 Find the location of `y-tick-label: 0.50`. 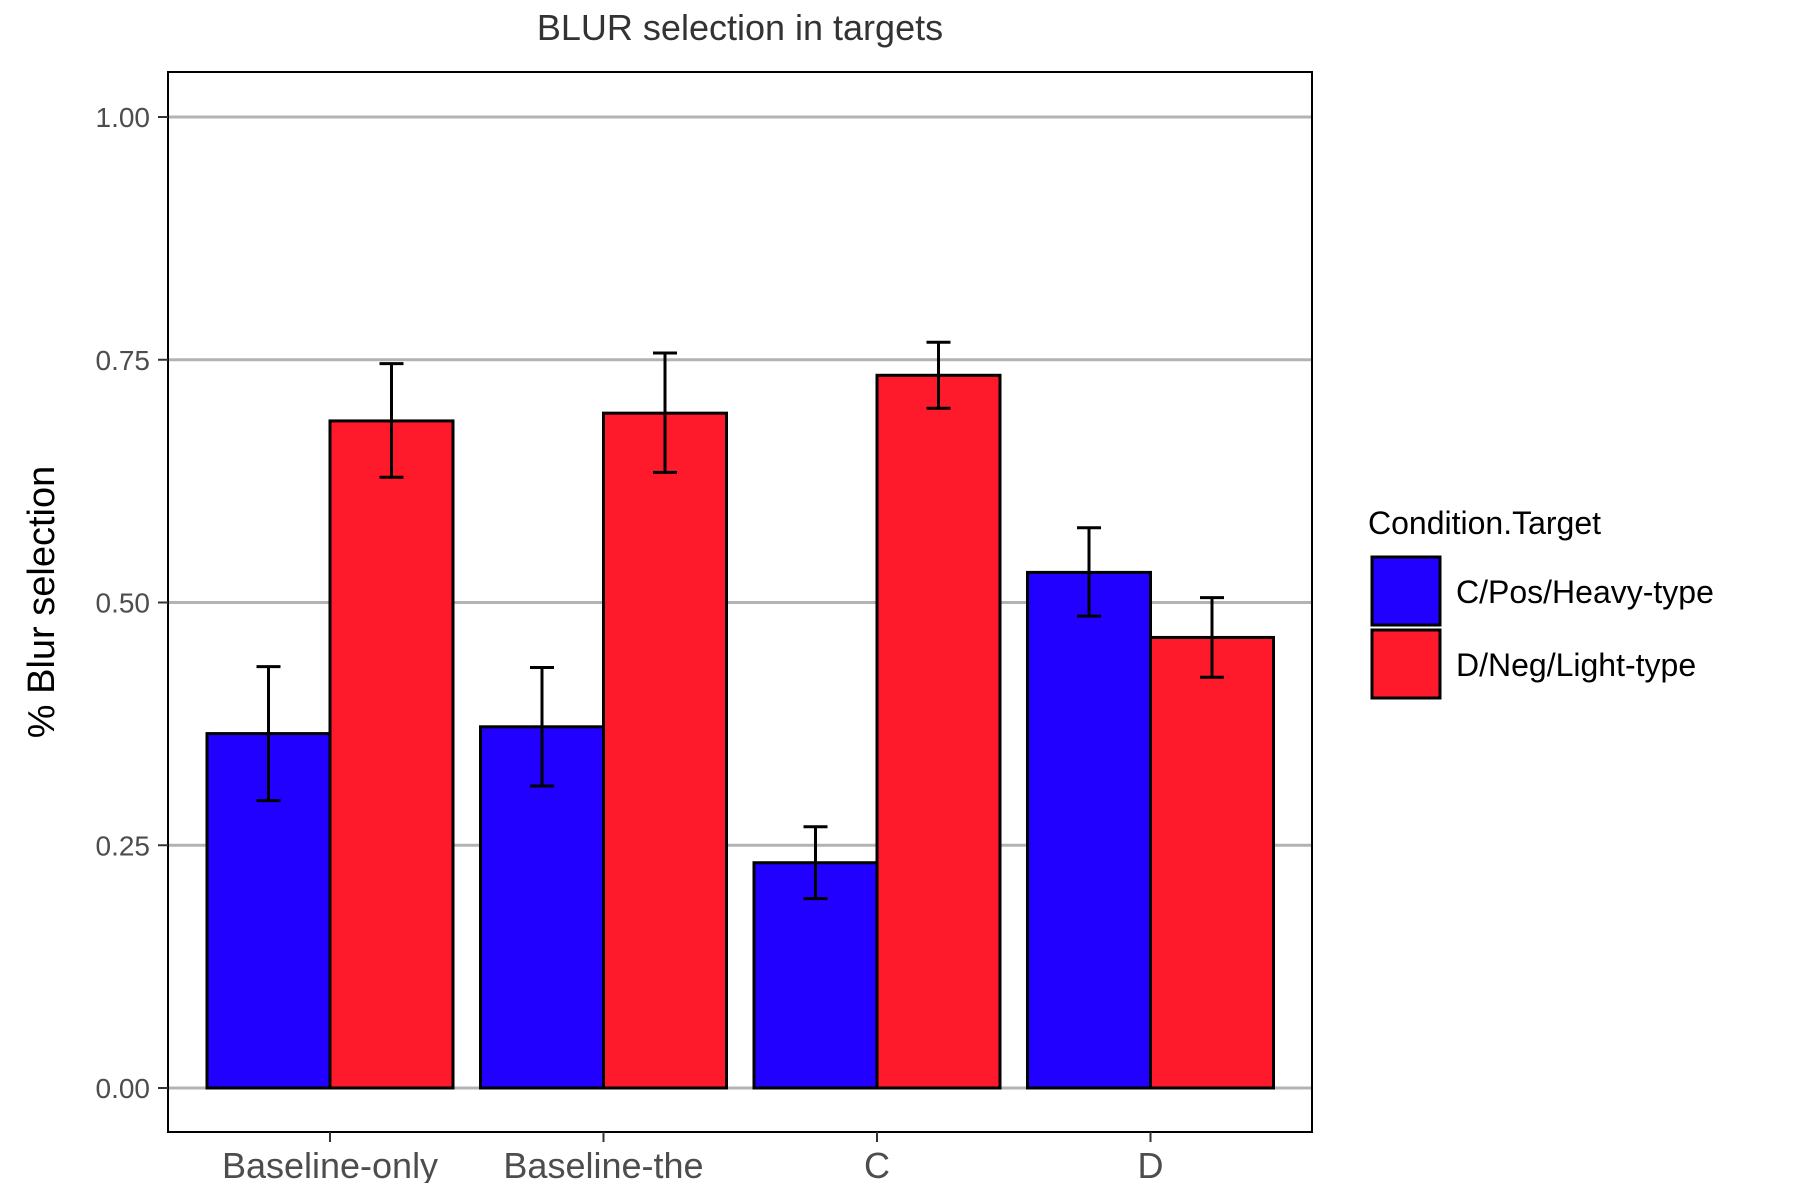

y-tick-label: 0.50 is located at coordinates (123, 603).